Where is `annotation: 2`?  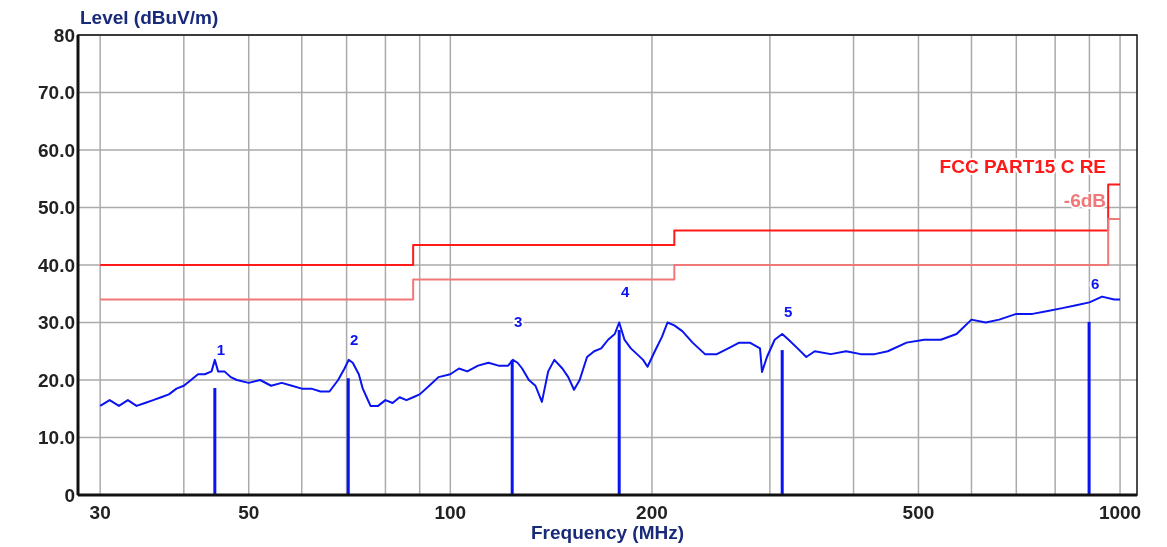 annotation: 2 is located at coordinates (354, 340).